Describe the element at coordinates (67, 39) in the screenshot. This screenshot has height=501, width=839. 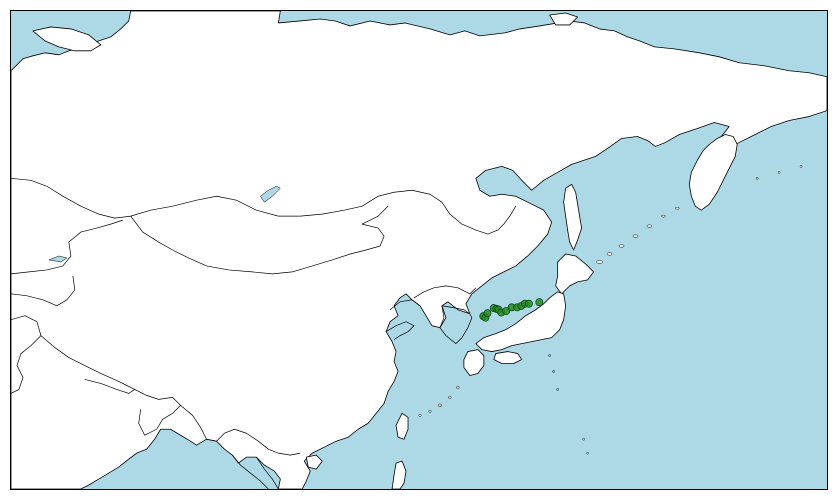
I see `arctic-islands-west` at that location.